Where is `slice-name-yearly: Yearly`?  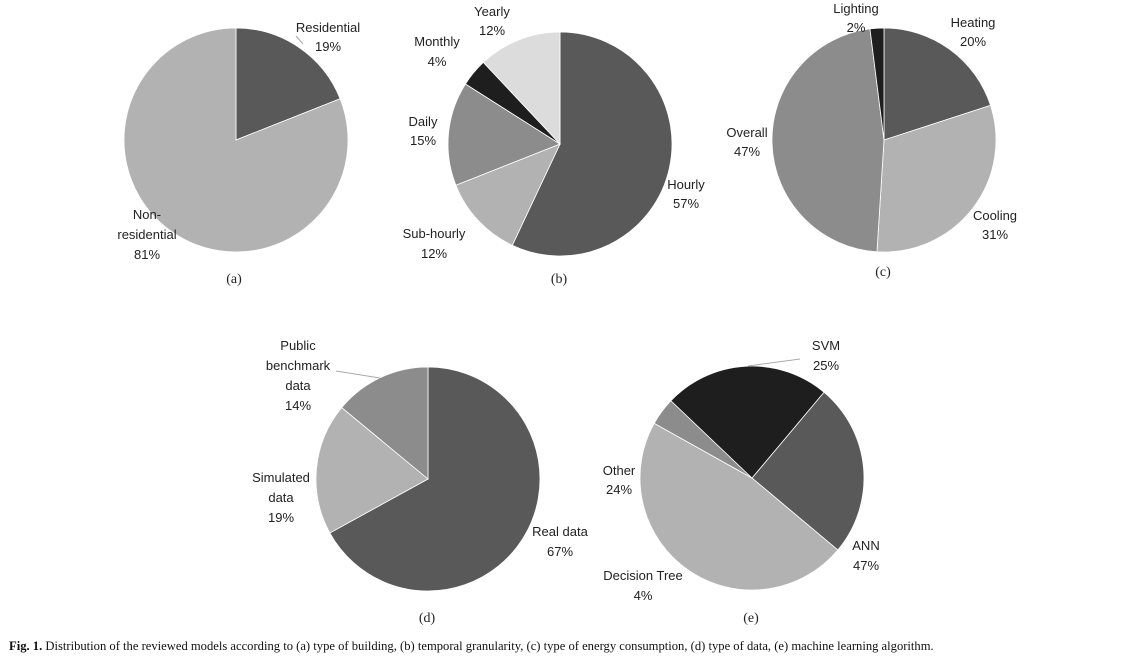
slice-name-yearly: Yearly is located at coordinates (492, 11).